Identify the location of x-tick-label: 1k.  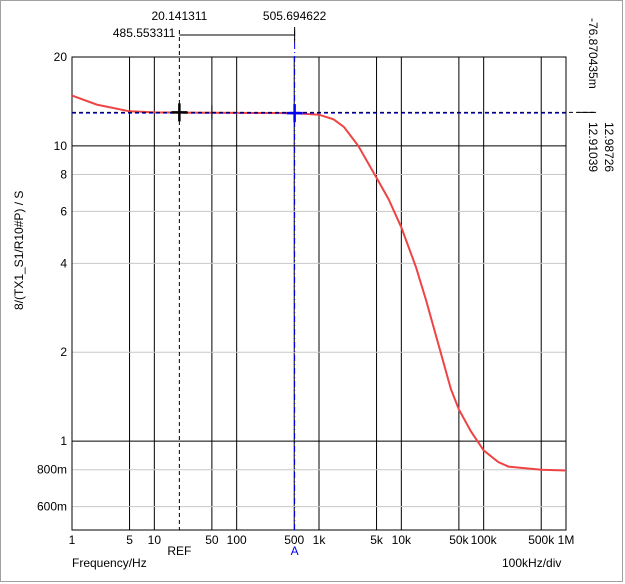
(320, 540).